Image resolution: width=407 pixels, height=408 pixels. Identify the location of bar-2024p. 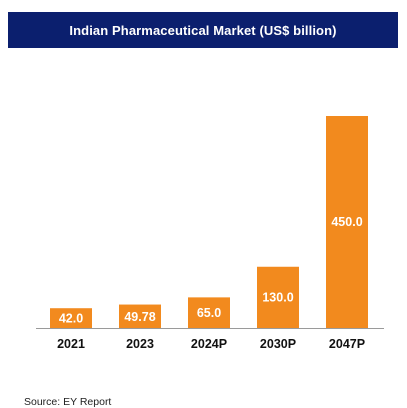
(209, 312).